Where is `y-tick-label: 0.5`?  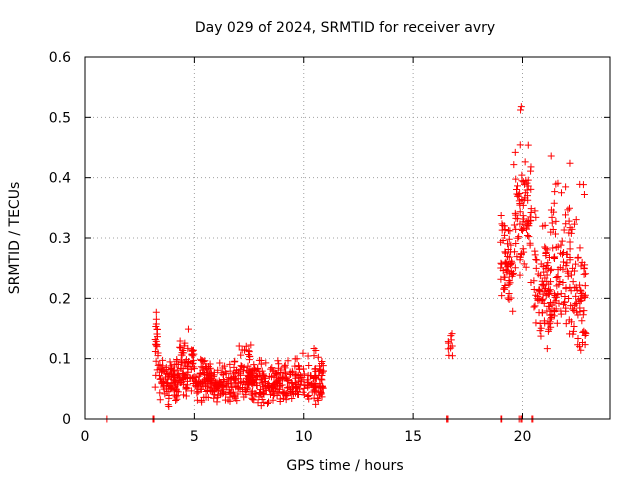 y-tick-label: 0.5 is located at coordinates (60, 118).